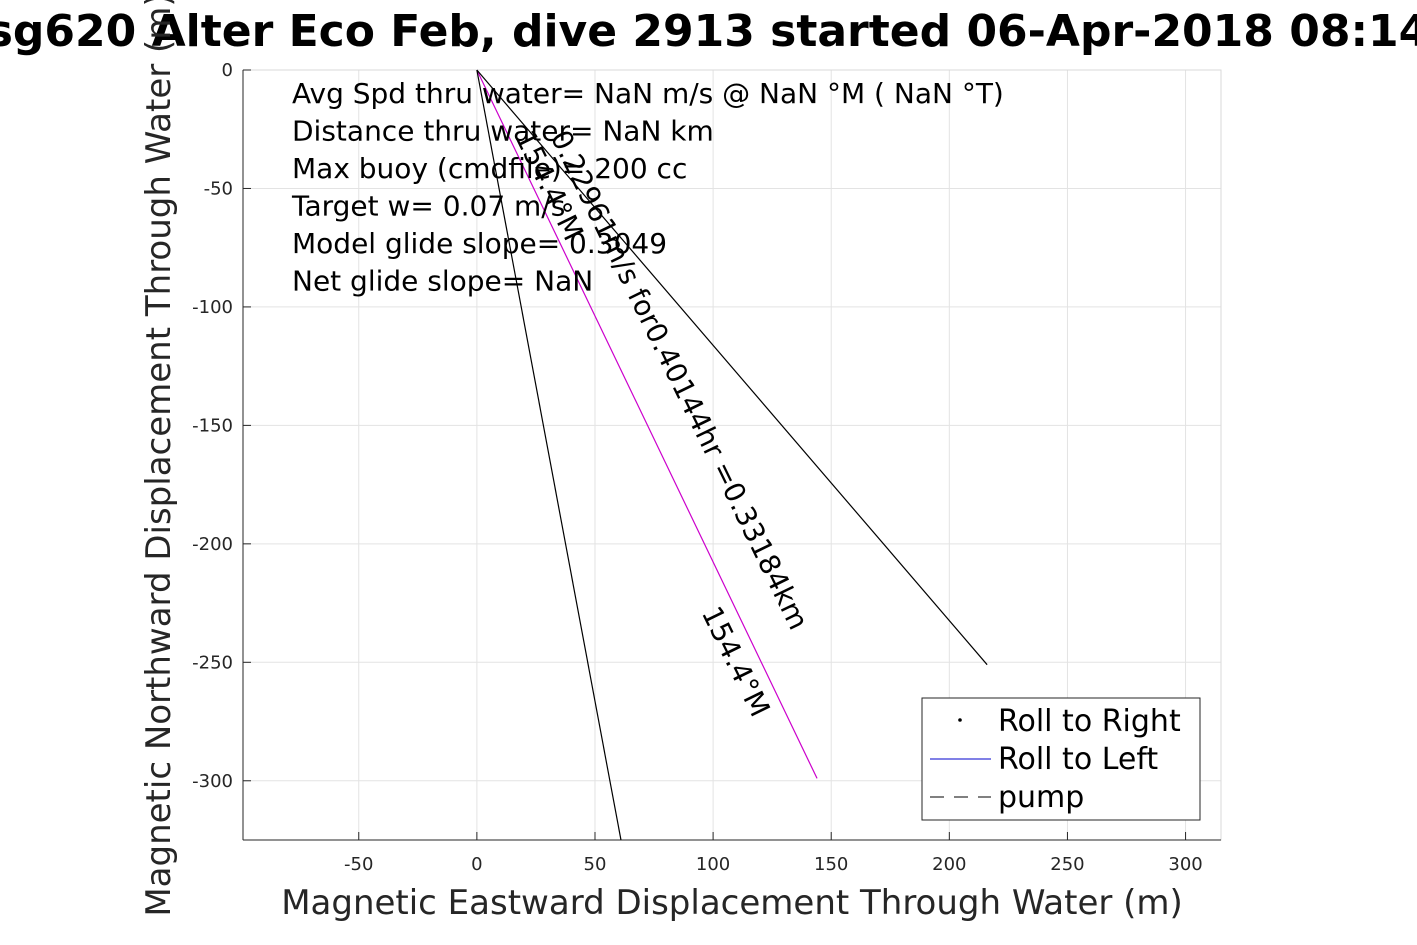 Image resolution: width=1417 pixels, height=945 pixels. I want to click on y-tick-label: -300, so click(212, 781).